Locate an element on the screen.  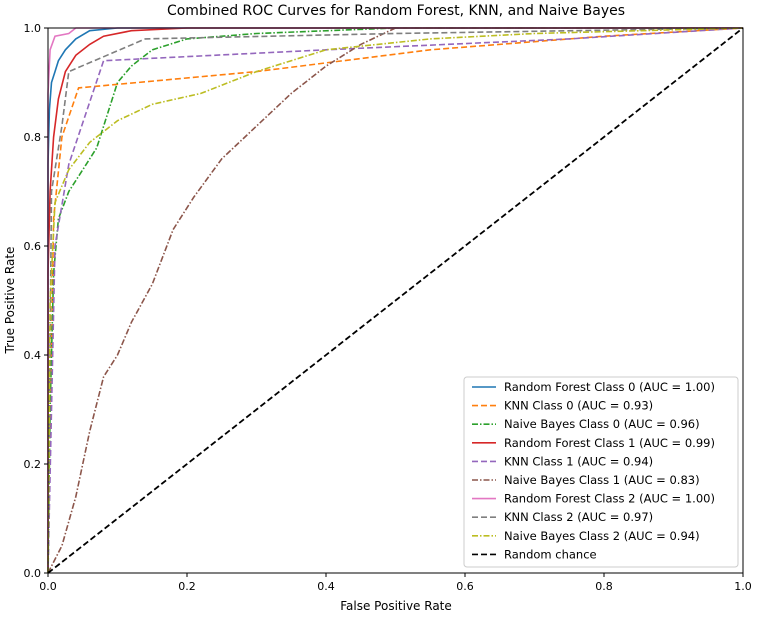
y-tick-label-1: 0.2 is located at coordinates (33, 464).